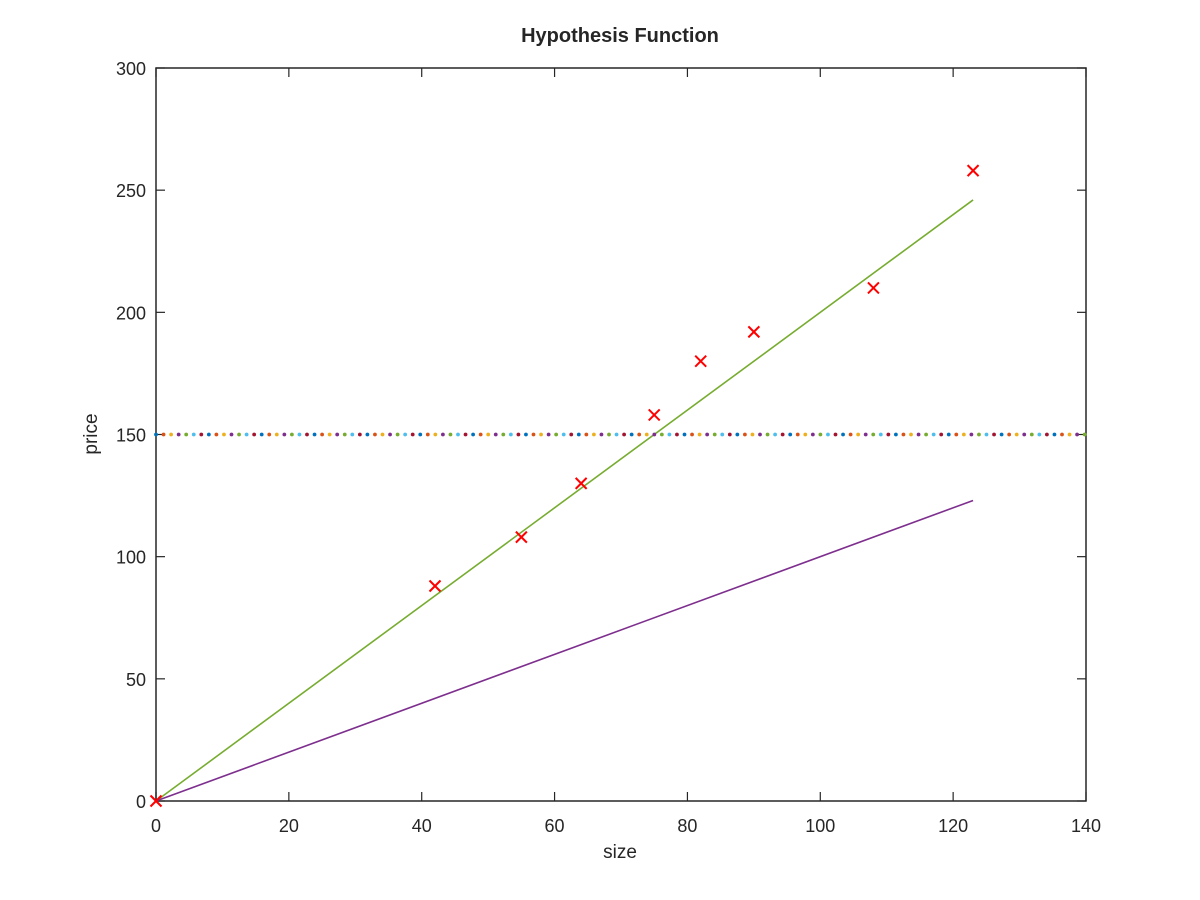 The image size is (1200, 900). What do you see at coordinates (1086, 826) in the screenshot?
I see `x-tick-label: 140` at bounding box center [1086, 826].